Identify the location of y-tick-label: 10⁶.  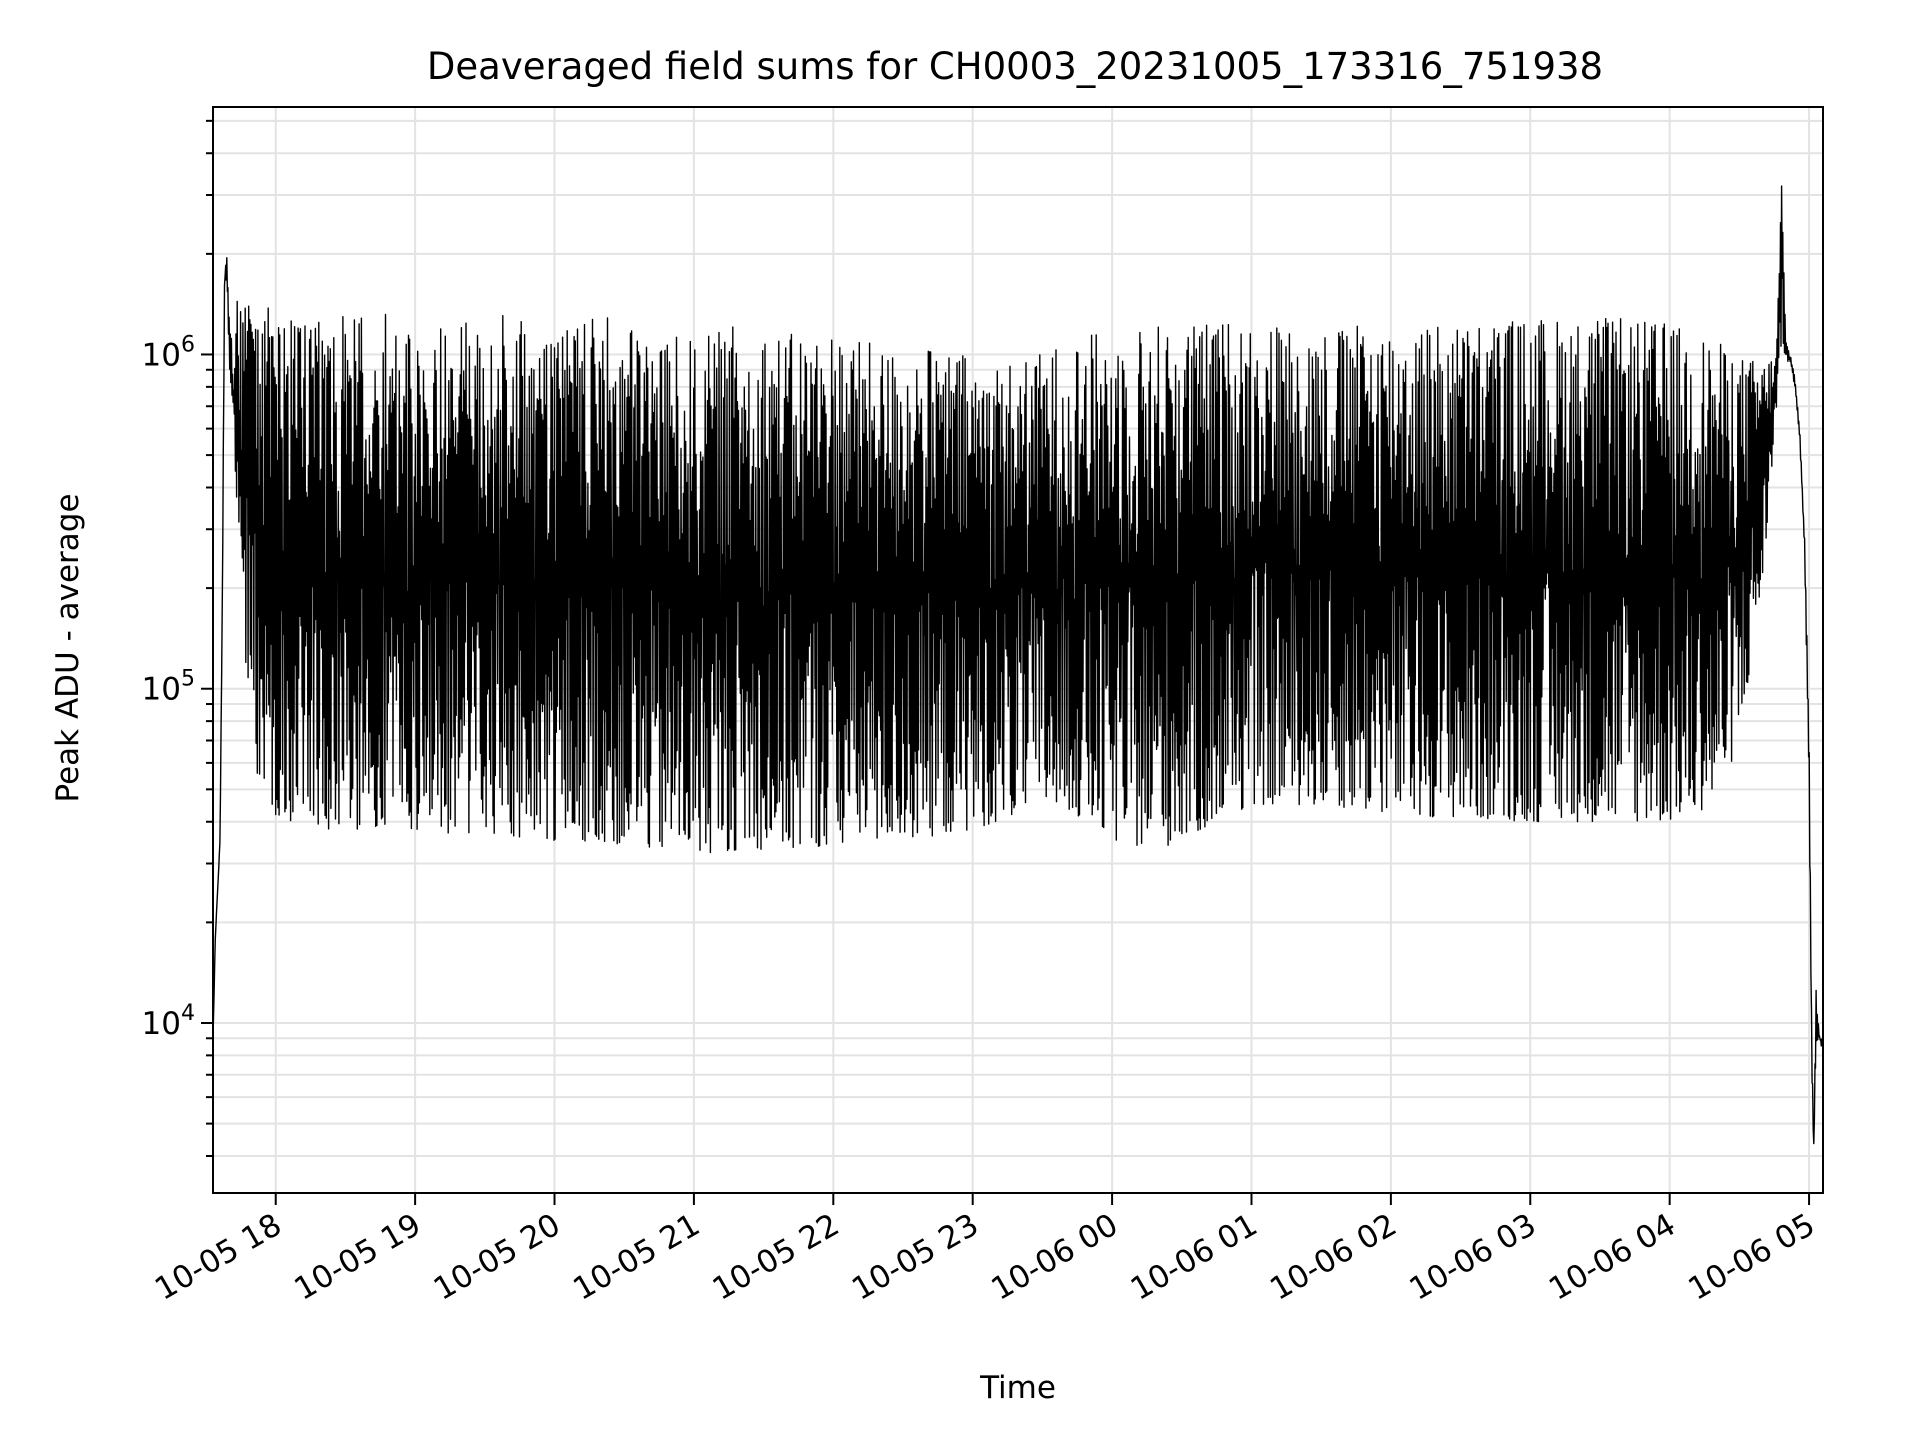
(168, 352).